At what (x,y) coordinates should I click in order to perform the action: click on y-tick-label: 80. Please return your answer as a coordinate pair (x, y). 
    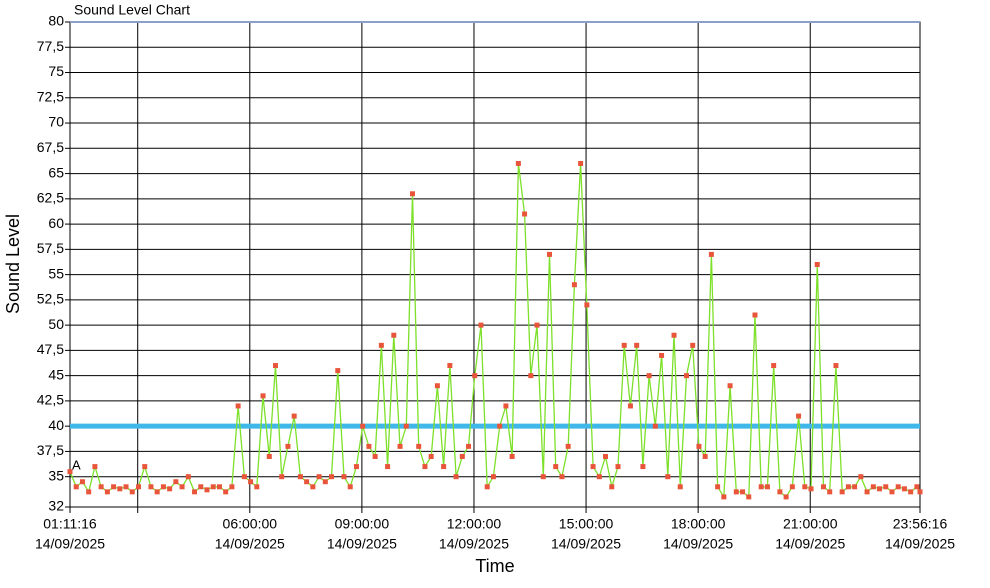
    Looking at the image, I should click on (56, 21).